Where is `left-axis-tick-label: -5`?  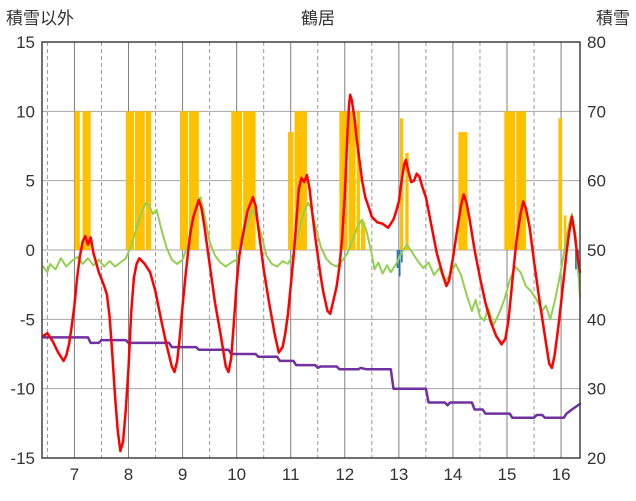
left-axis-tick-label: -5 is located at coordinates (27, 319).